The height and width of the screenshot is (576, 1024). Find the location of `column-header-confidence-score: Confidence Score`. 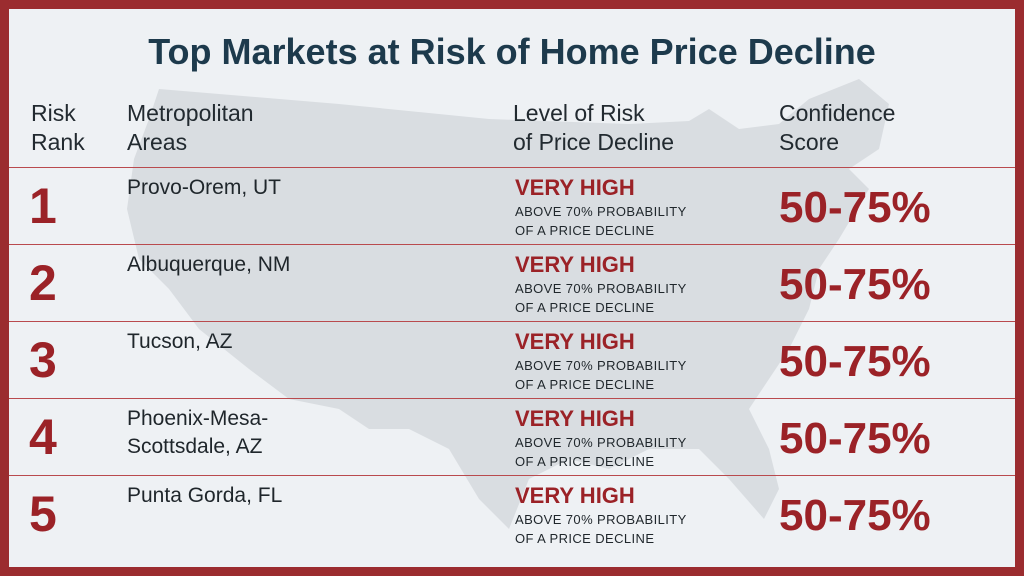

column-header-confidence-score: Confidence Score is located at coordinates (837, 127).